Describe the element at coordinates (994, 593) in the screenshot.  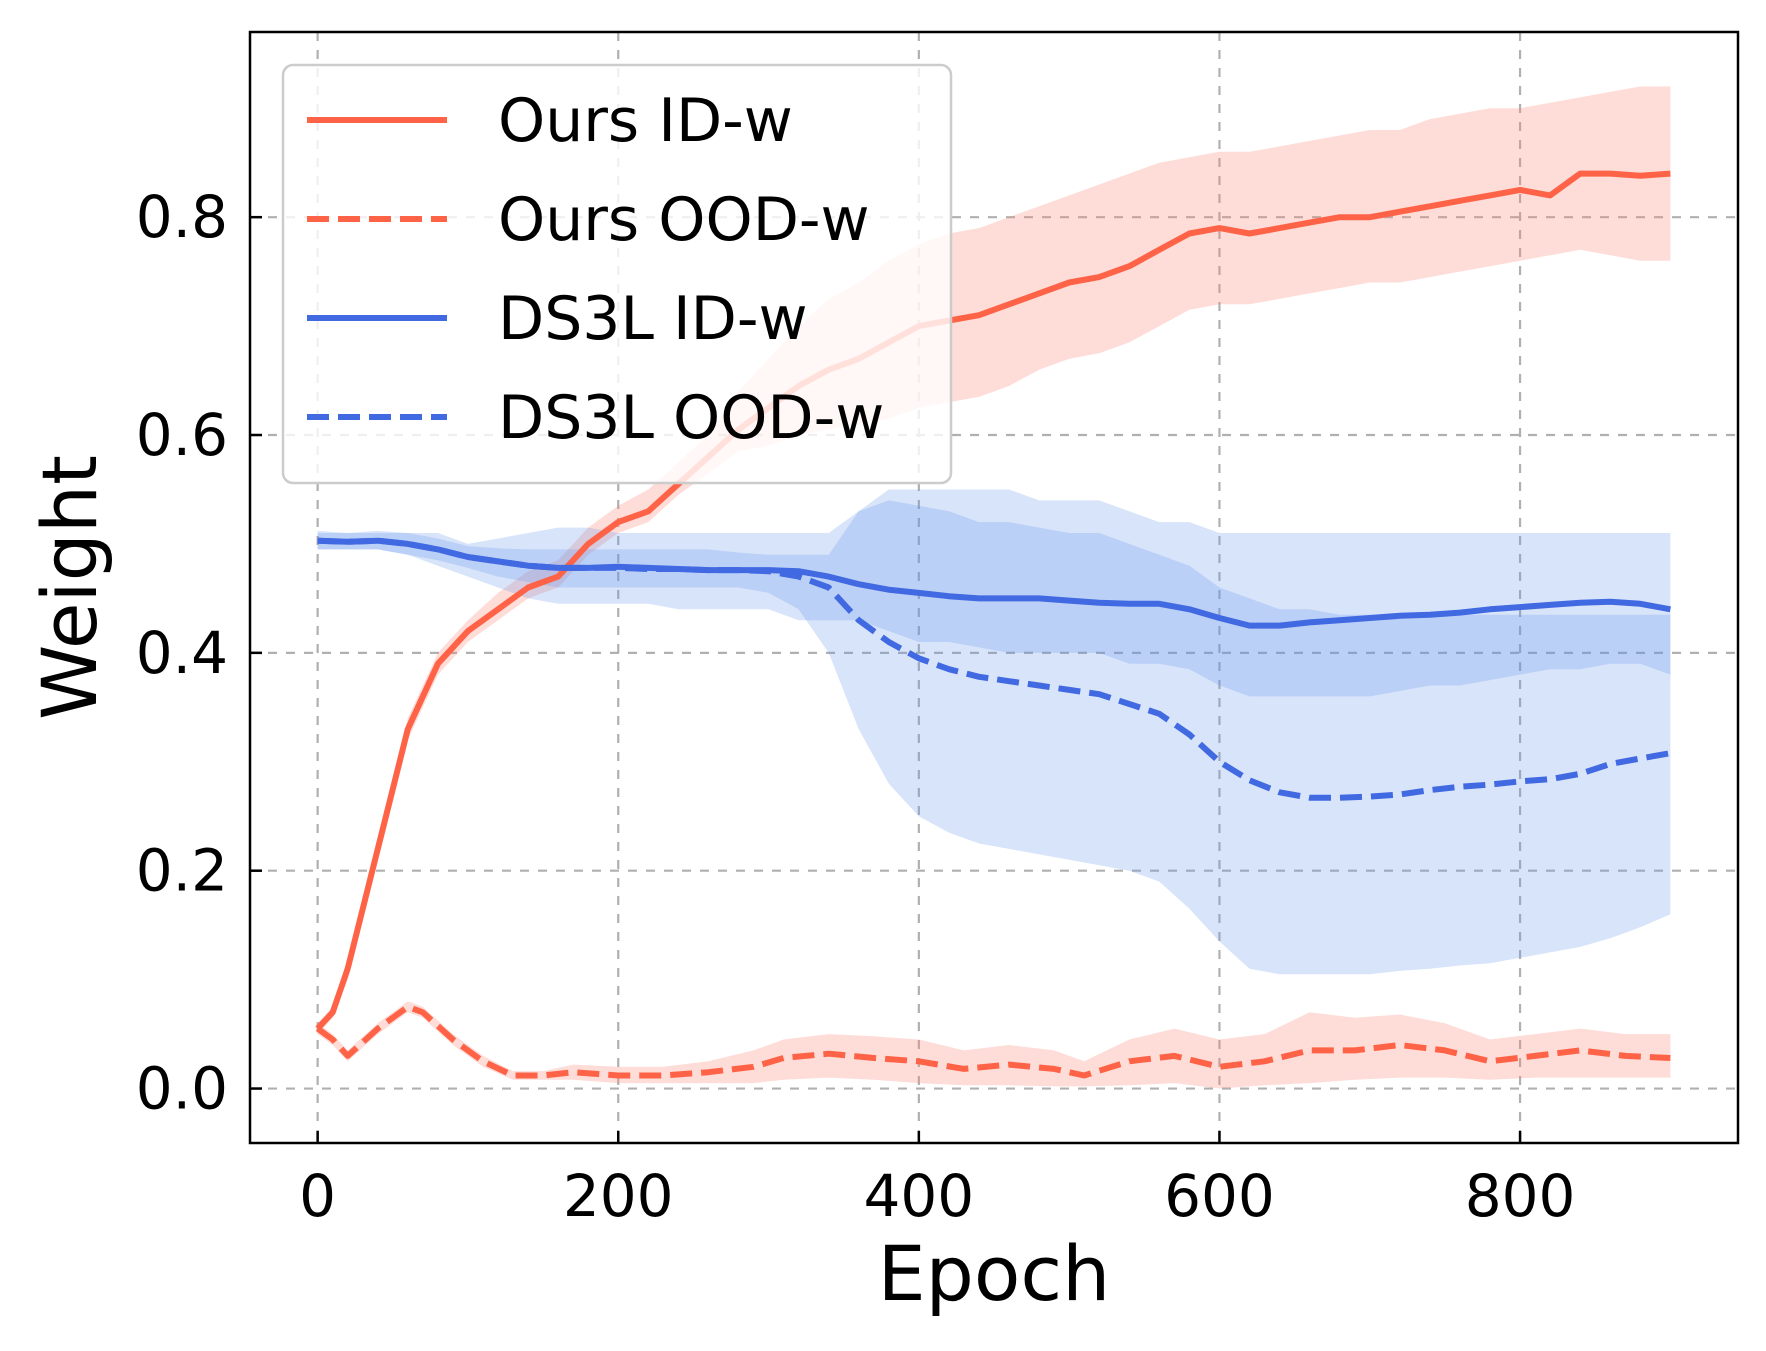
I see `band-ds3l-id-w` at that location.